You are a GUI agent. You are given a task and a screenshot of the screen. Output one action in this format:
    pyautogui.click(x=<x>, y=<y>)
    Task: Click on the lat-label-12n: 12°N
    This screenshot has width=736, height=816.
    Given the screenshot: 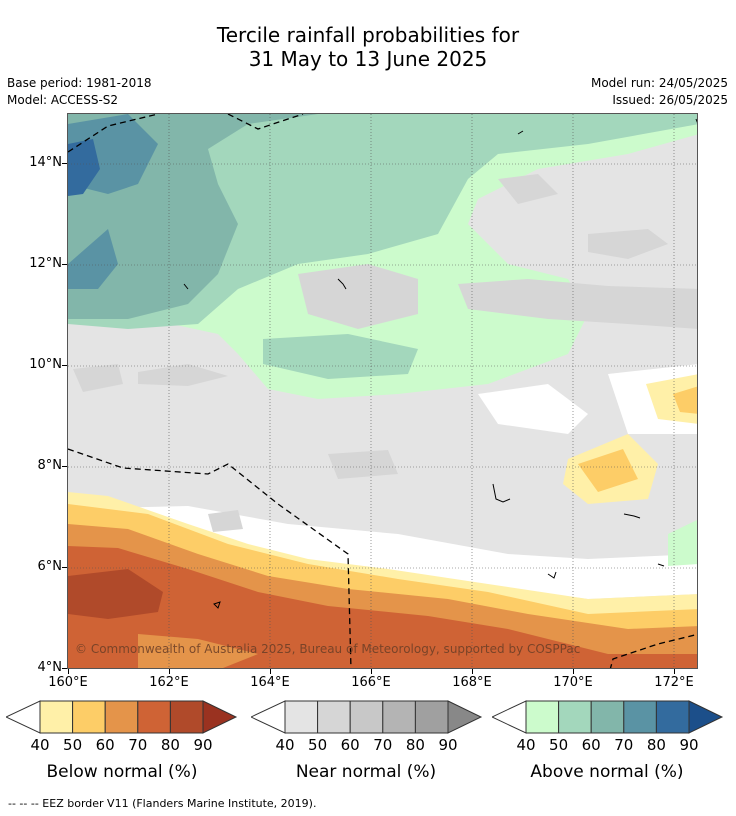 What is the action you would take?
    pyautogui.click(x=45, y=263)
    